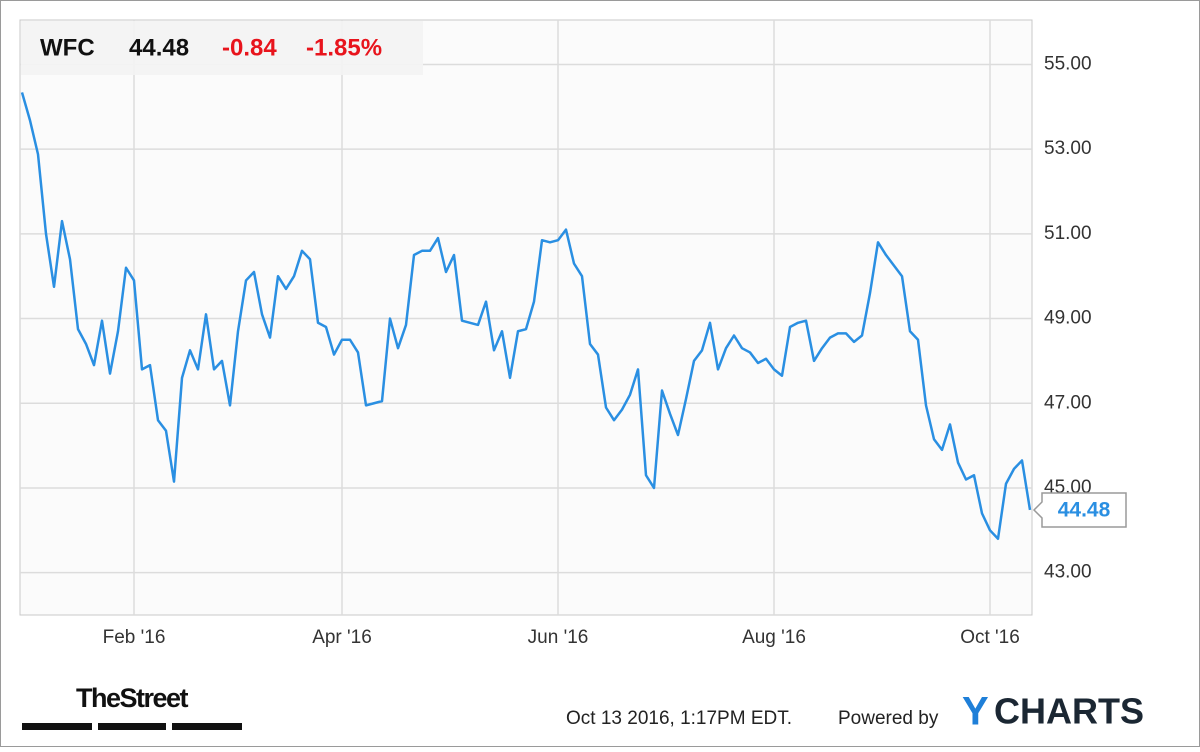  I want to click on x-tick-label: Oct '16, so click(990, 637).